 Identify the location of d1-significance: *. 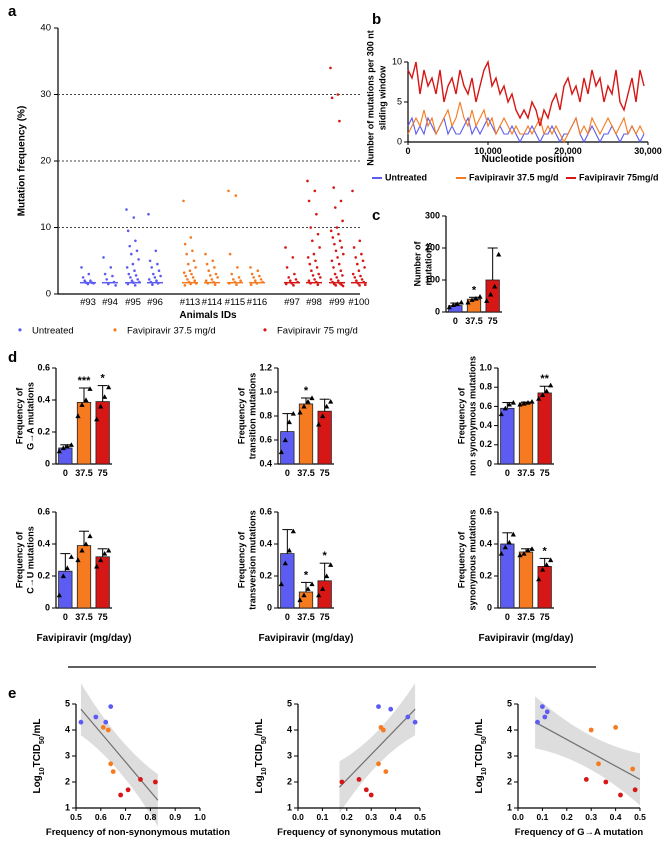
(103, 379).